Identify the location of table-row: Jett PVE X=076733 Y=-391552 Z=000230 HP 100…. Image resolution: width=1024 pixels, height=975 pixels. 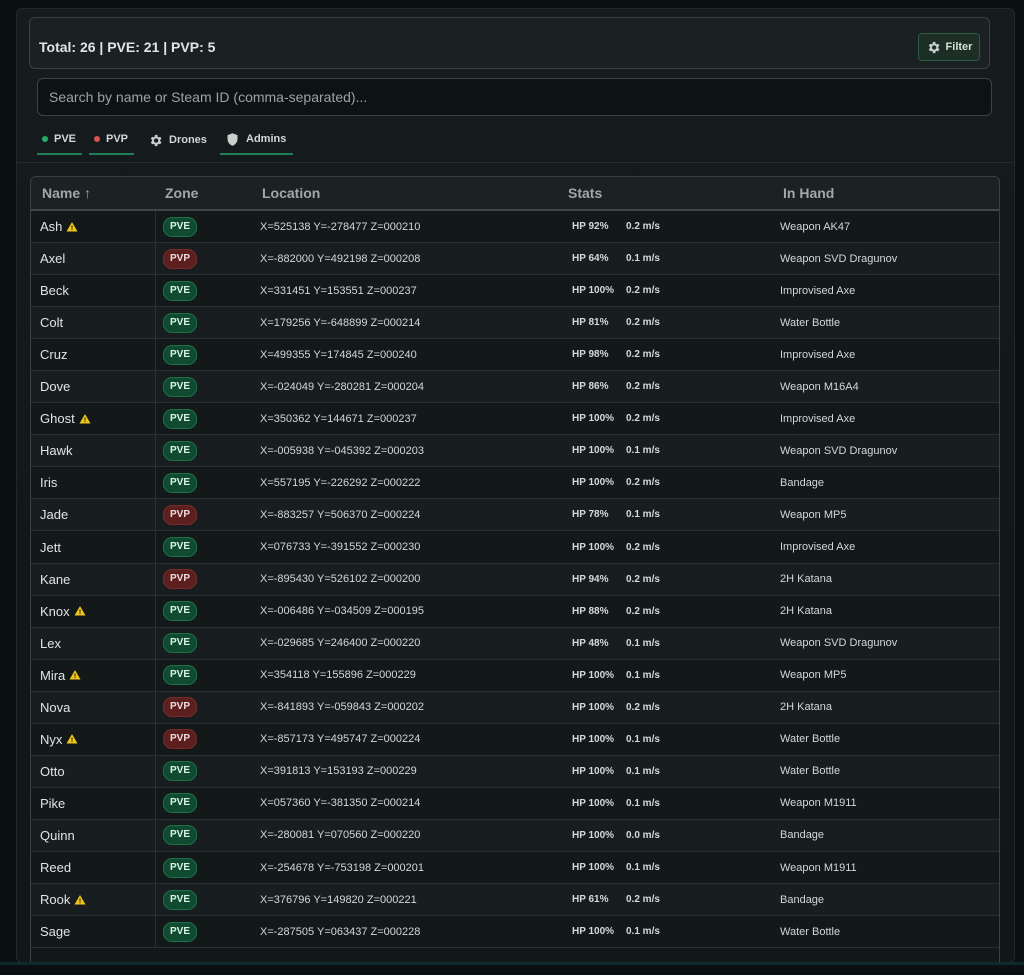
(515, 547).